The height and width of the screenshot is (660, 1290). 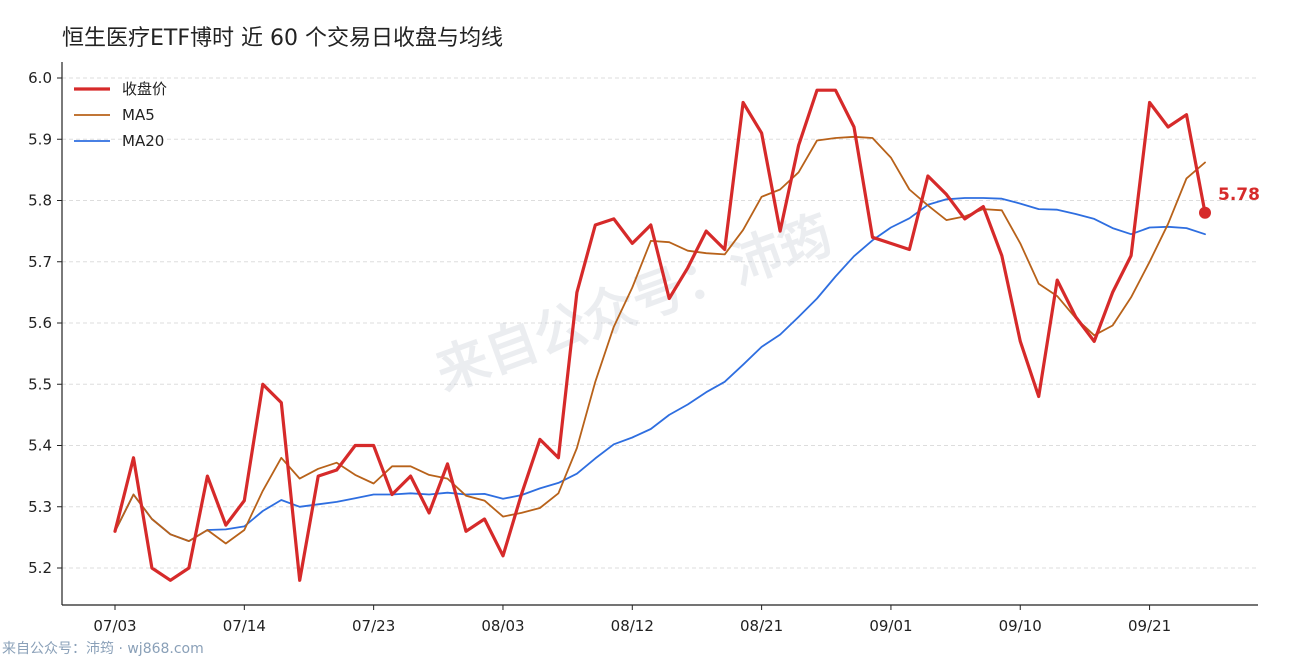 I want to click on x-tick-label: 09/10, so click(x=1020, y=626).